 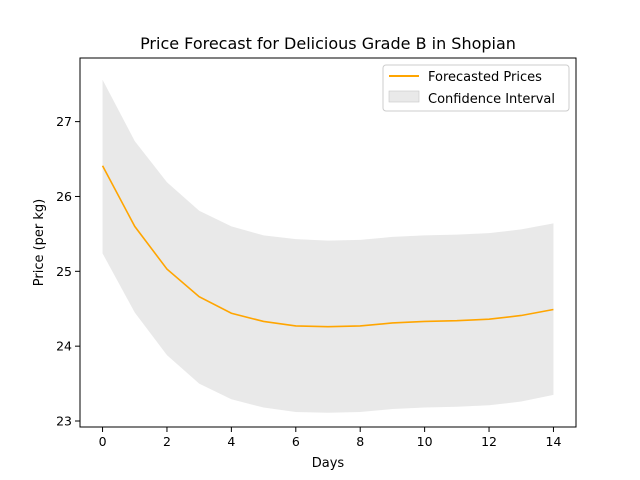 I want to click on x-tick-label: 8, so click(x=360, y=441).